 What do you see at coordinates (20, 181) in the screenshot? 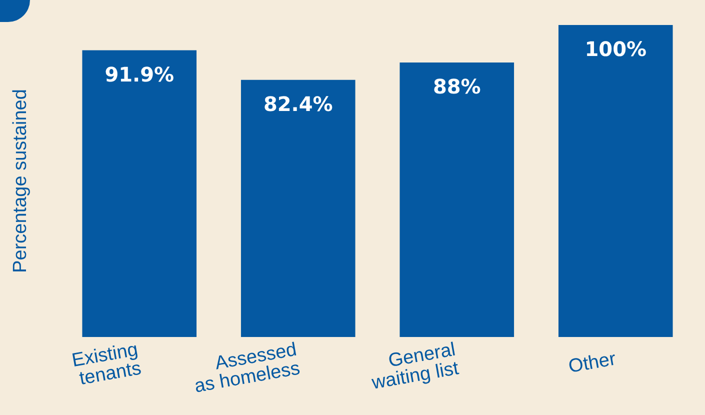
I see `y-axis-title: Percentage sustained` at bounding box center [20, 181].